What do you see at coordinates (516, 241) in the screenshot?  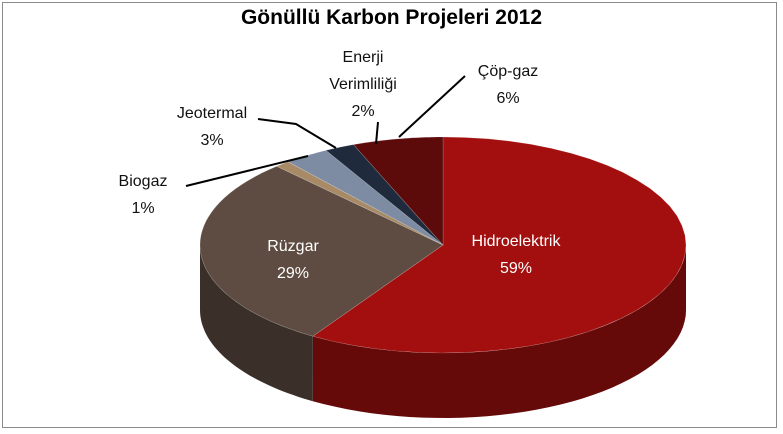 I see `slice-label: Hidroelektrik` at bounding box center [516, 241].